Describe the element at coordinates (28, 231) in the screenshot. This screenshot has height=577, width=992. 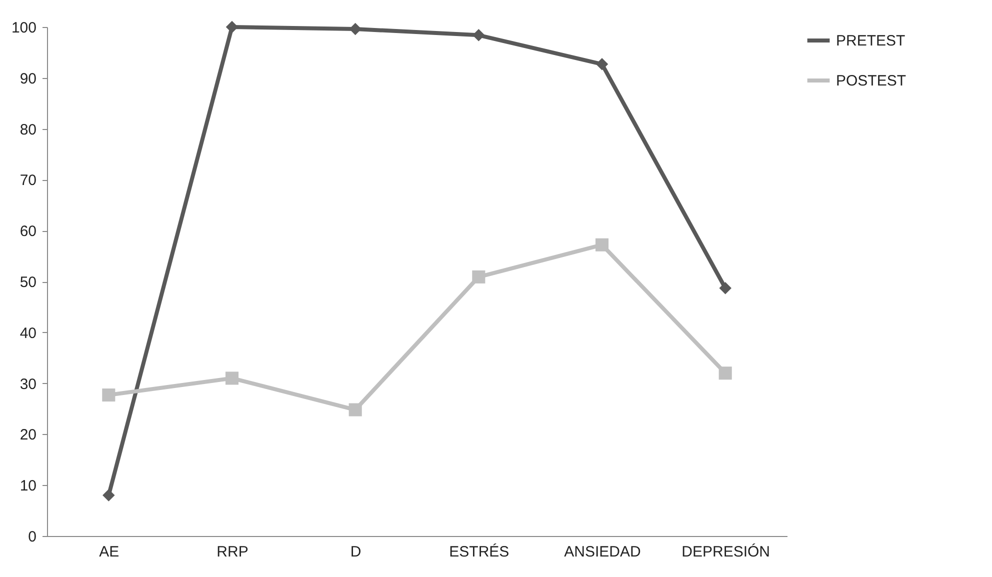
I see `y-tick-label: 60` at that location.